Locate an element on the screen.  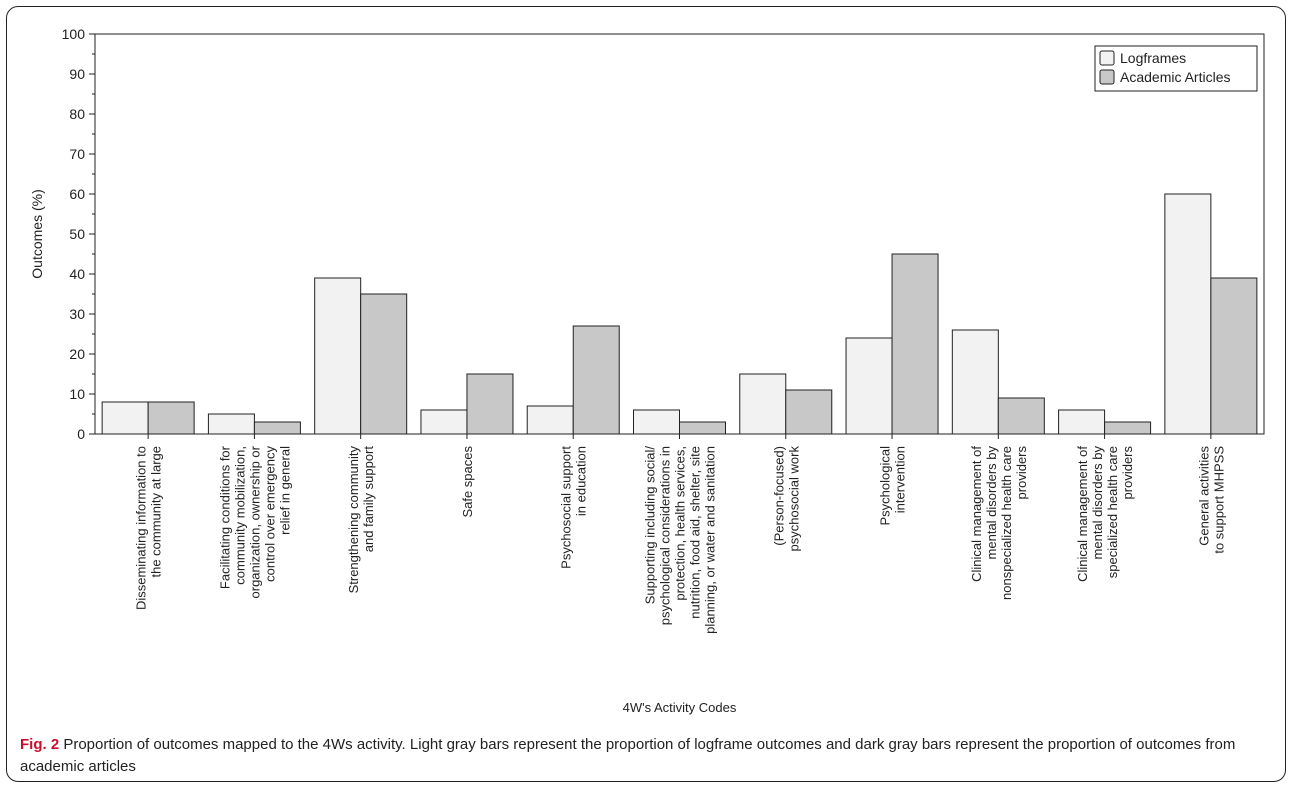
legend-label: Academic Articles is located at coordinates (1175, 77).